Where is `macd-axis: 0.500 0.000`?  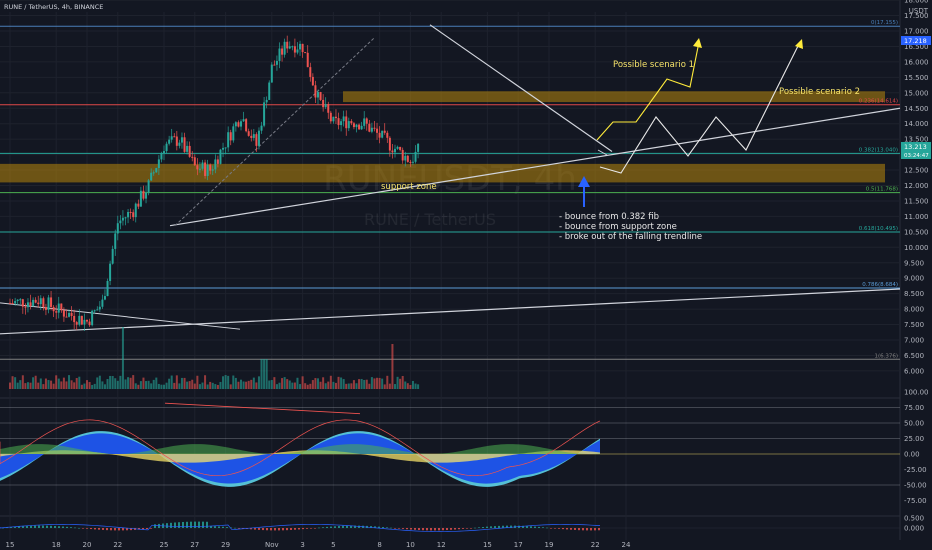 macd-axis: 0.500 0.000 is located at coordinates (914, 524).